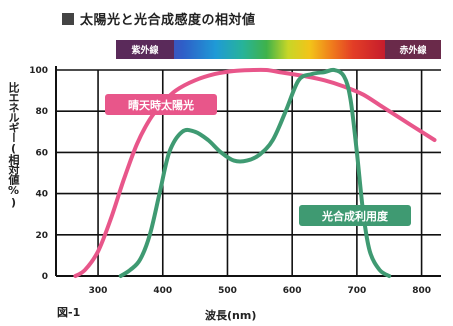  I want to click on x-tick-label-600: 600, so click(292, 291).